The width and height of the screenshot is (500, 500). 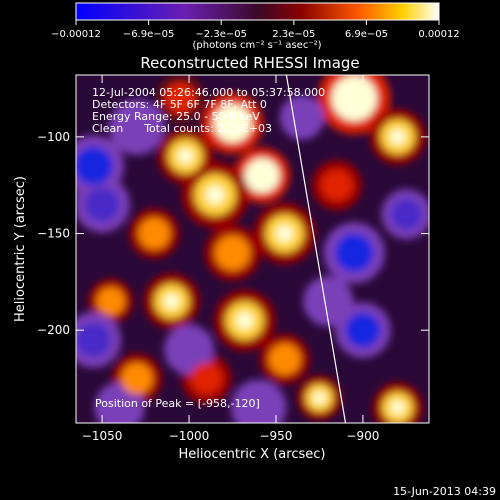 What do you see at coordinates (221, 34) in the screenshot?
I see `colorbar-tick-label: −2.3e−05` at bounding box center [221, 34].